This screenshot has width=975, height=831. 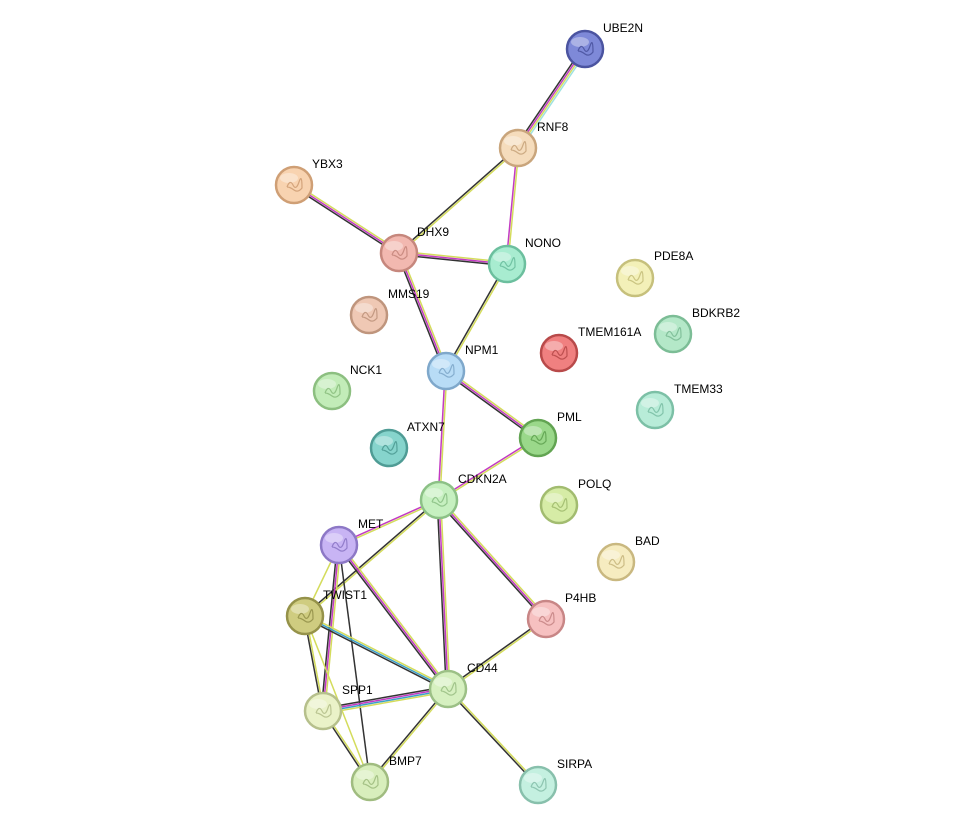 What do you see at coordinates (647, 541) in the screenshot?
I see `node-label: BAD` at bounding box center [647, 541].